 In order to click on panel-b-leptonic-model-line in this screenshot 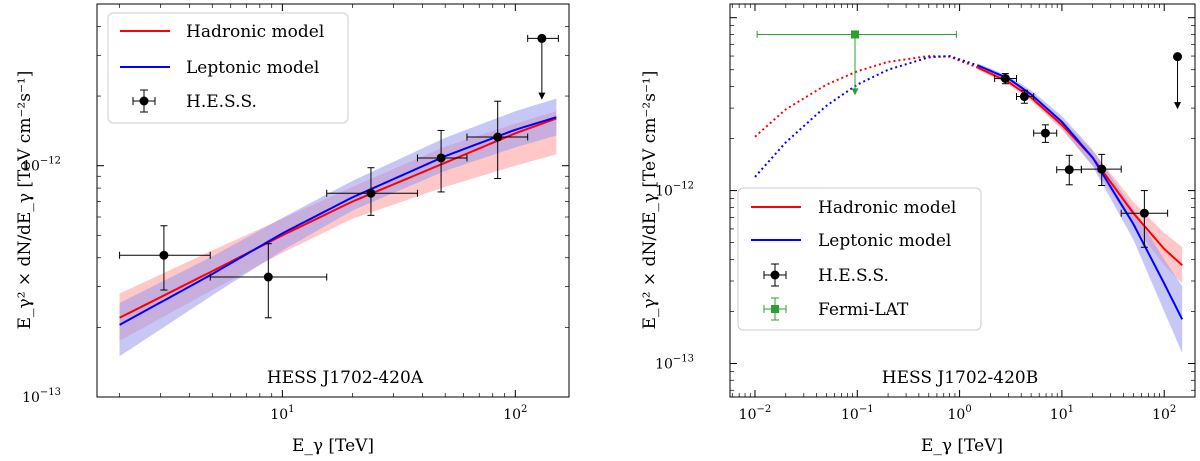, I will do `click(1080, 192)`.